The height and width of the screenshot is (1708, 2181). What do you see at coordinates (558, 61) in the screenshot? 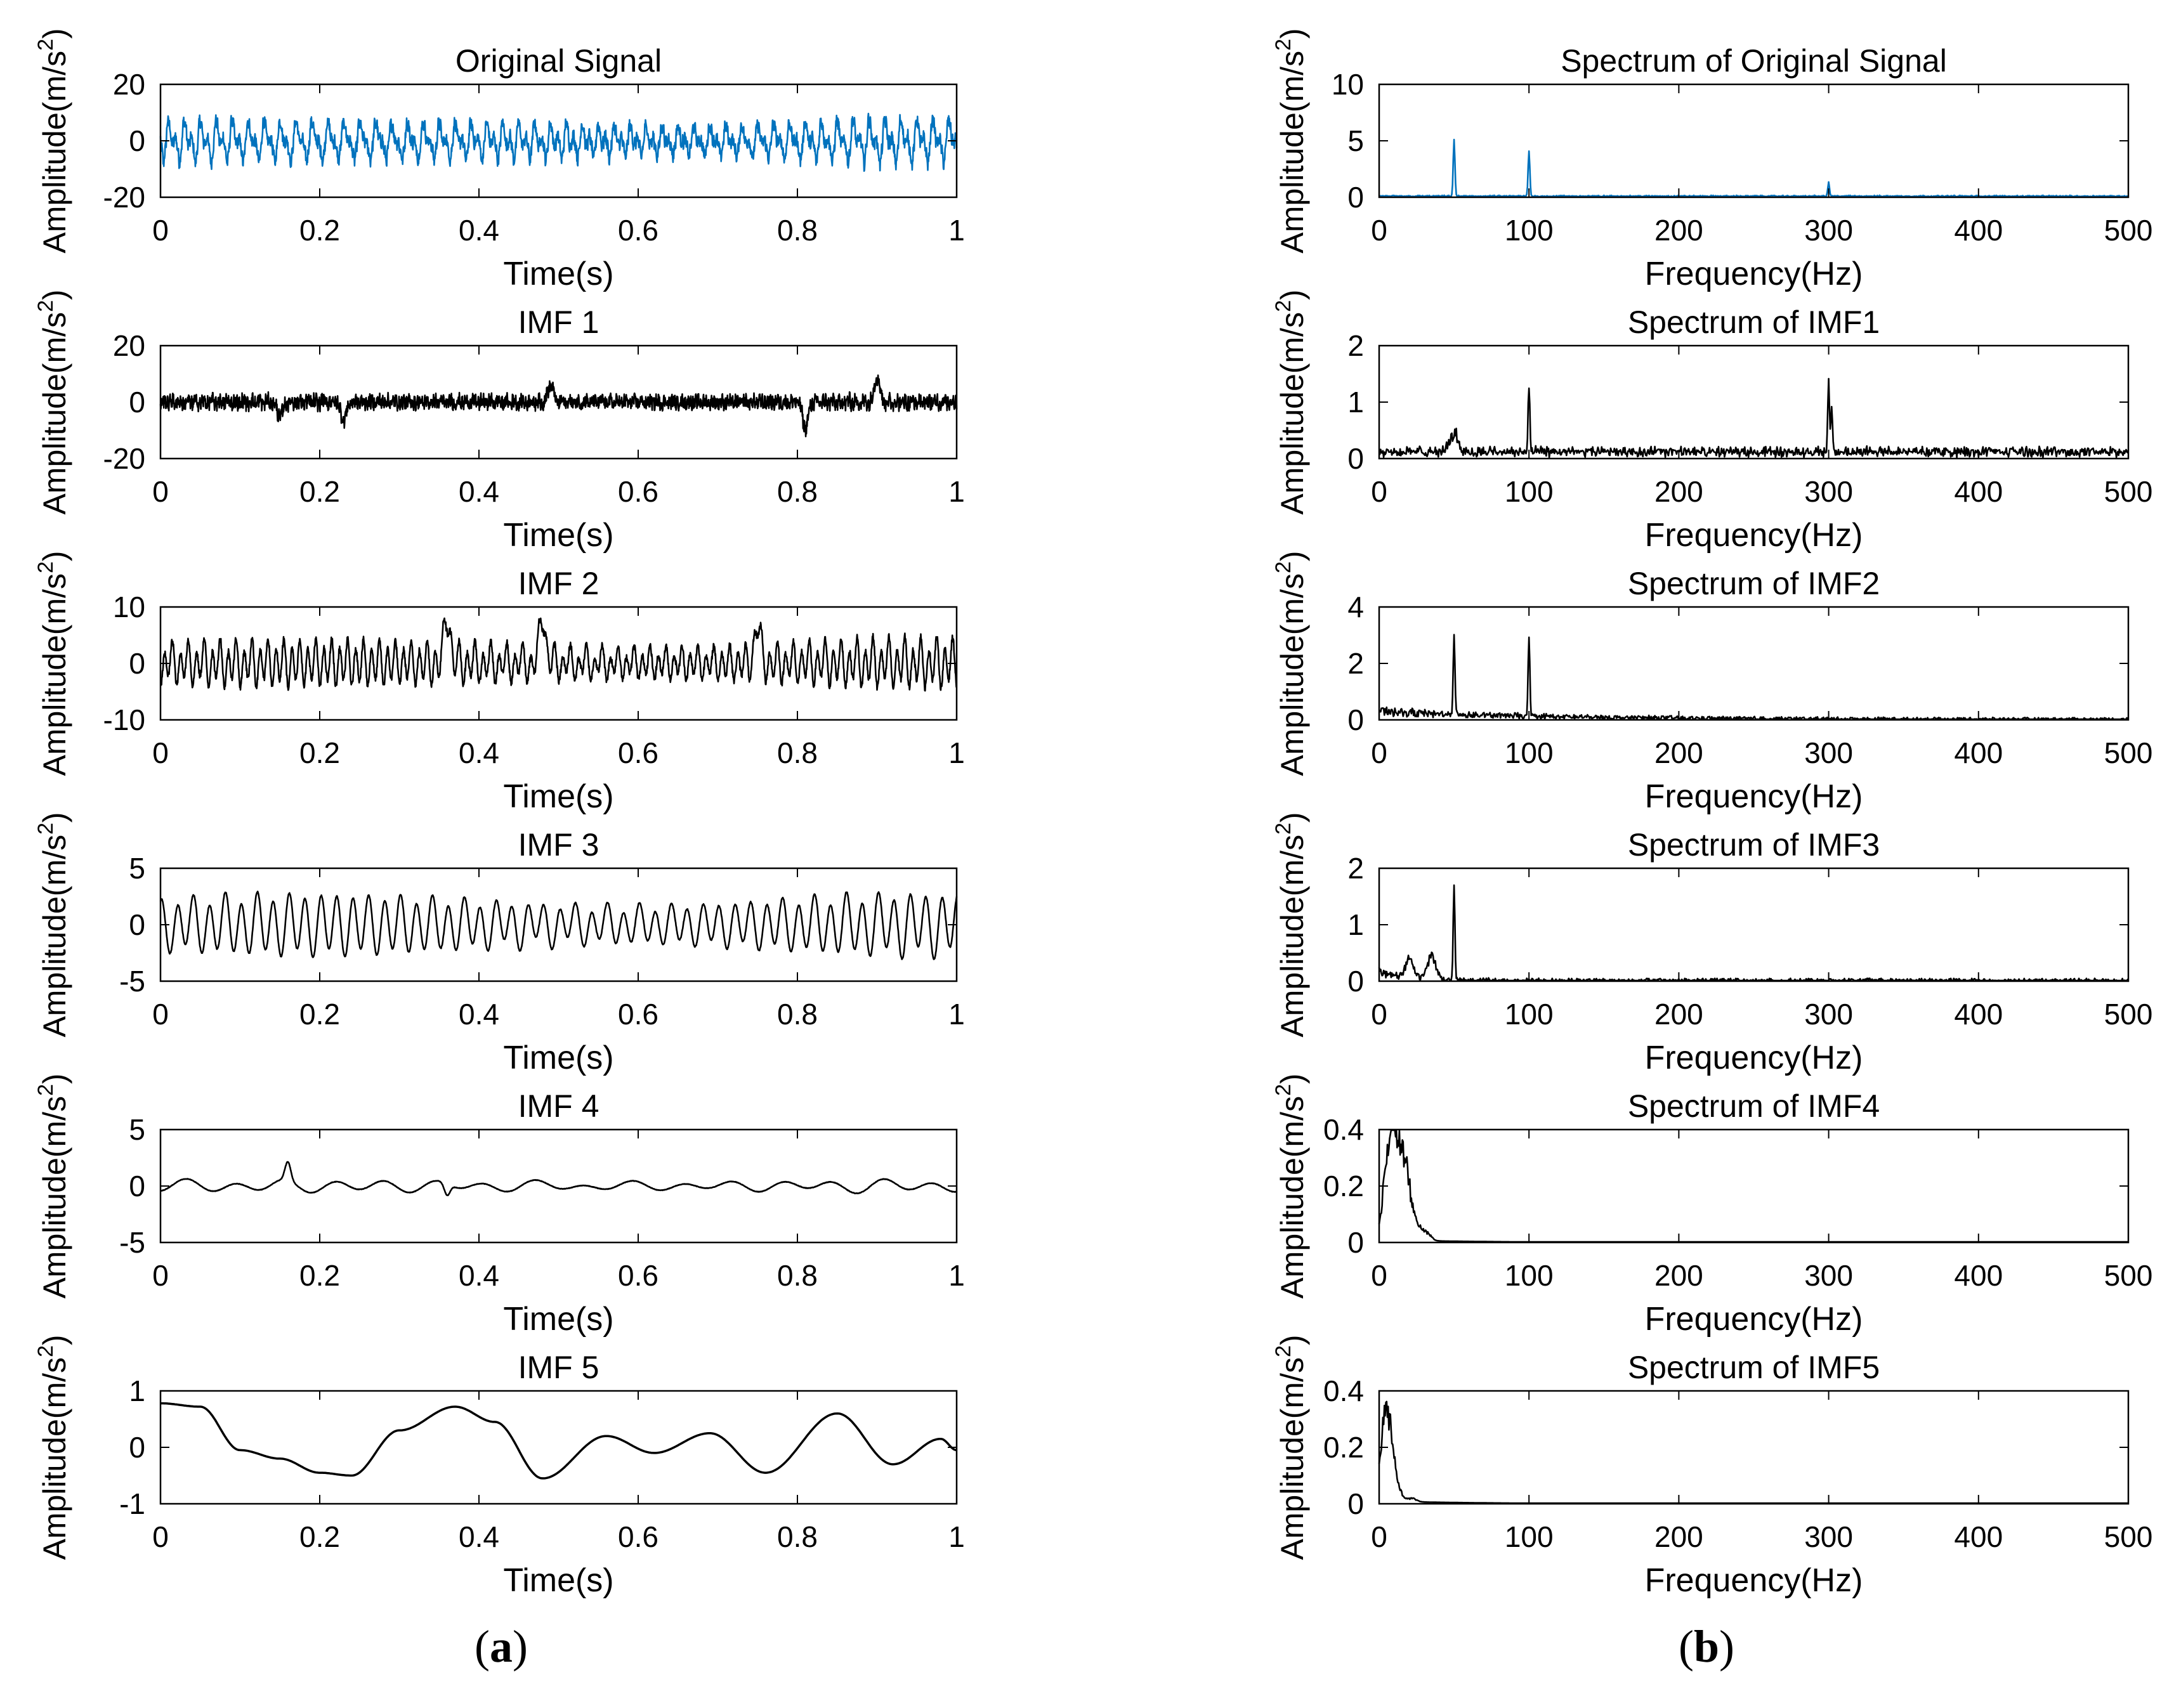
I see `chart-title: Original Signal` at bounding box center [558, 61].